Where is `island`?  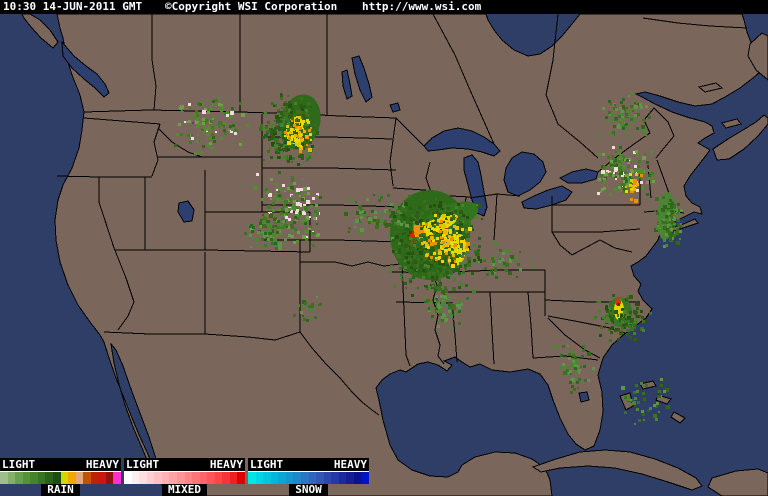
island is located at coordinates (40, 31).